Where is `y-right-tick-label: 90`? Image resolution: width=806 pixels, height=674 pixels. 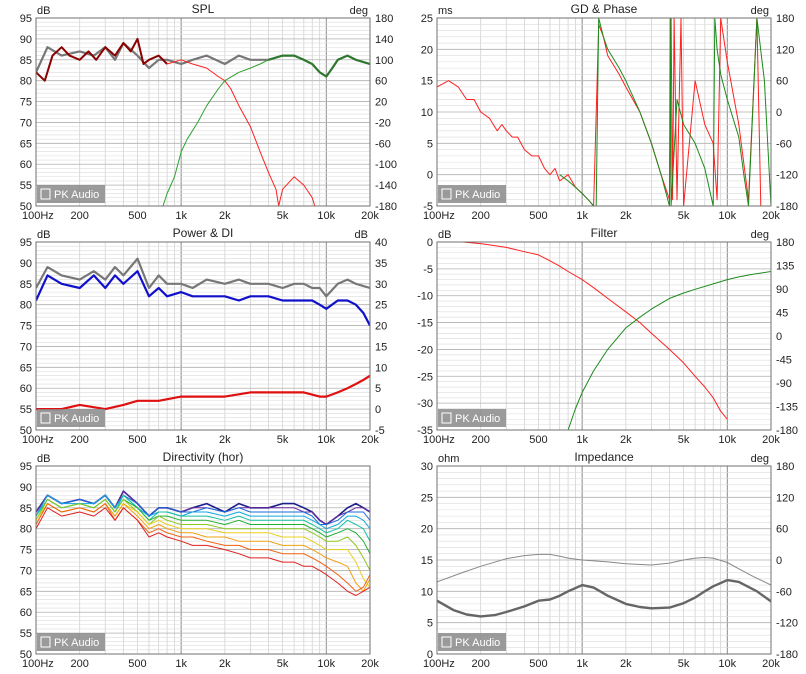 y-right-tick-label: 90 is located at coordinates (782, 290).